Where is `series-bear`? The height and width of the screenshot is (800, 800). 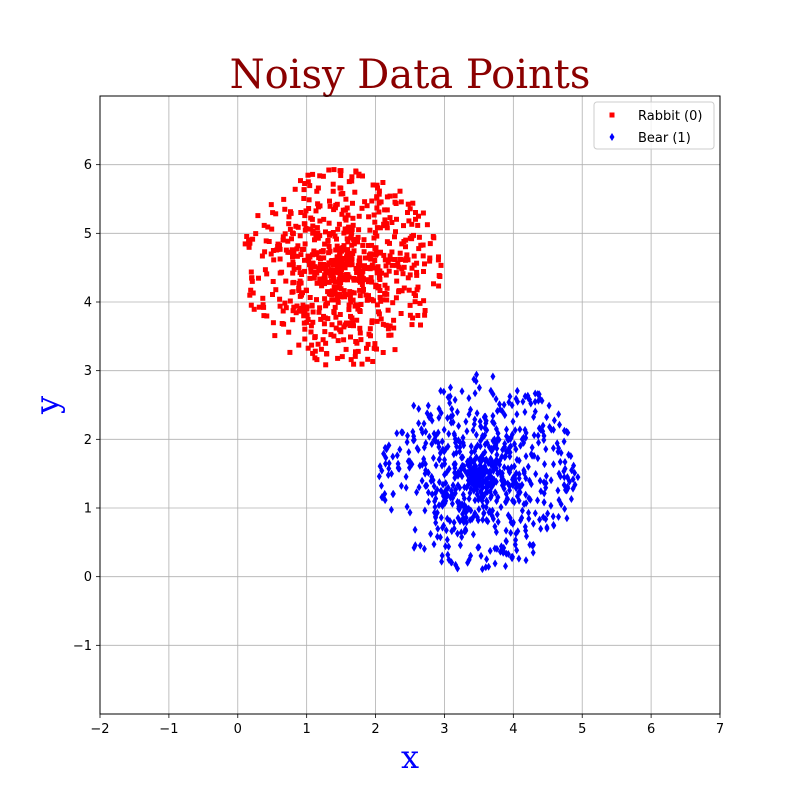
series-bear is located at coordinates (478, 472).